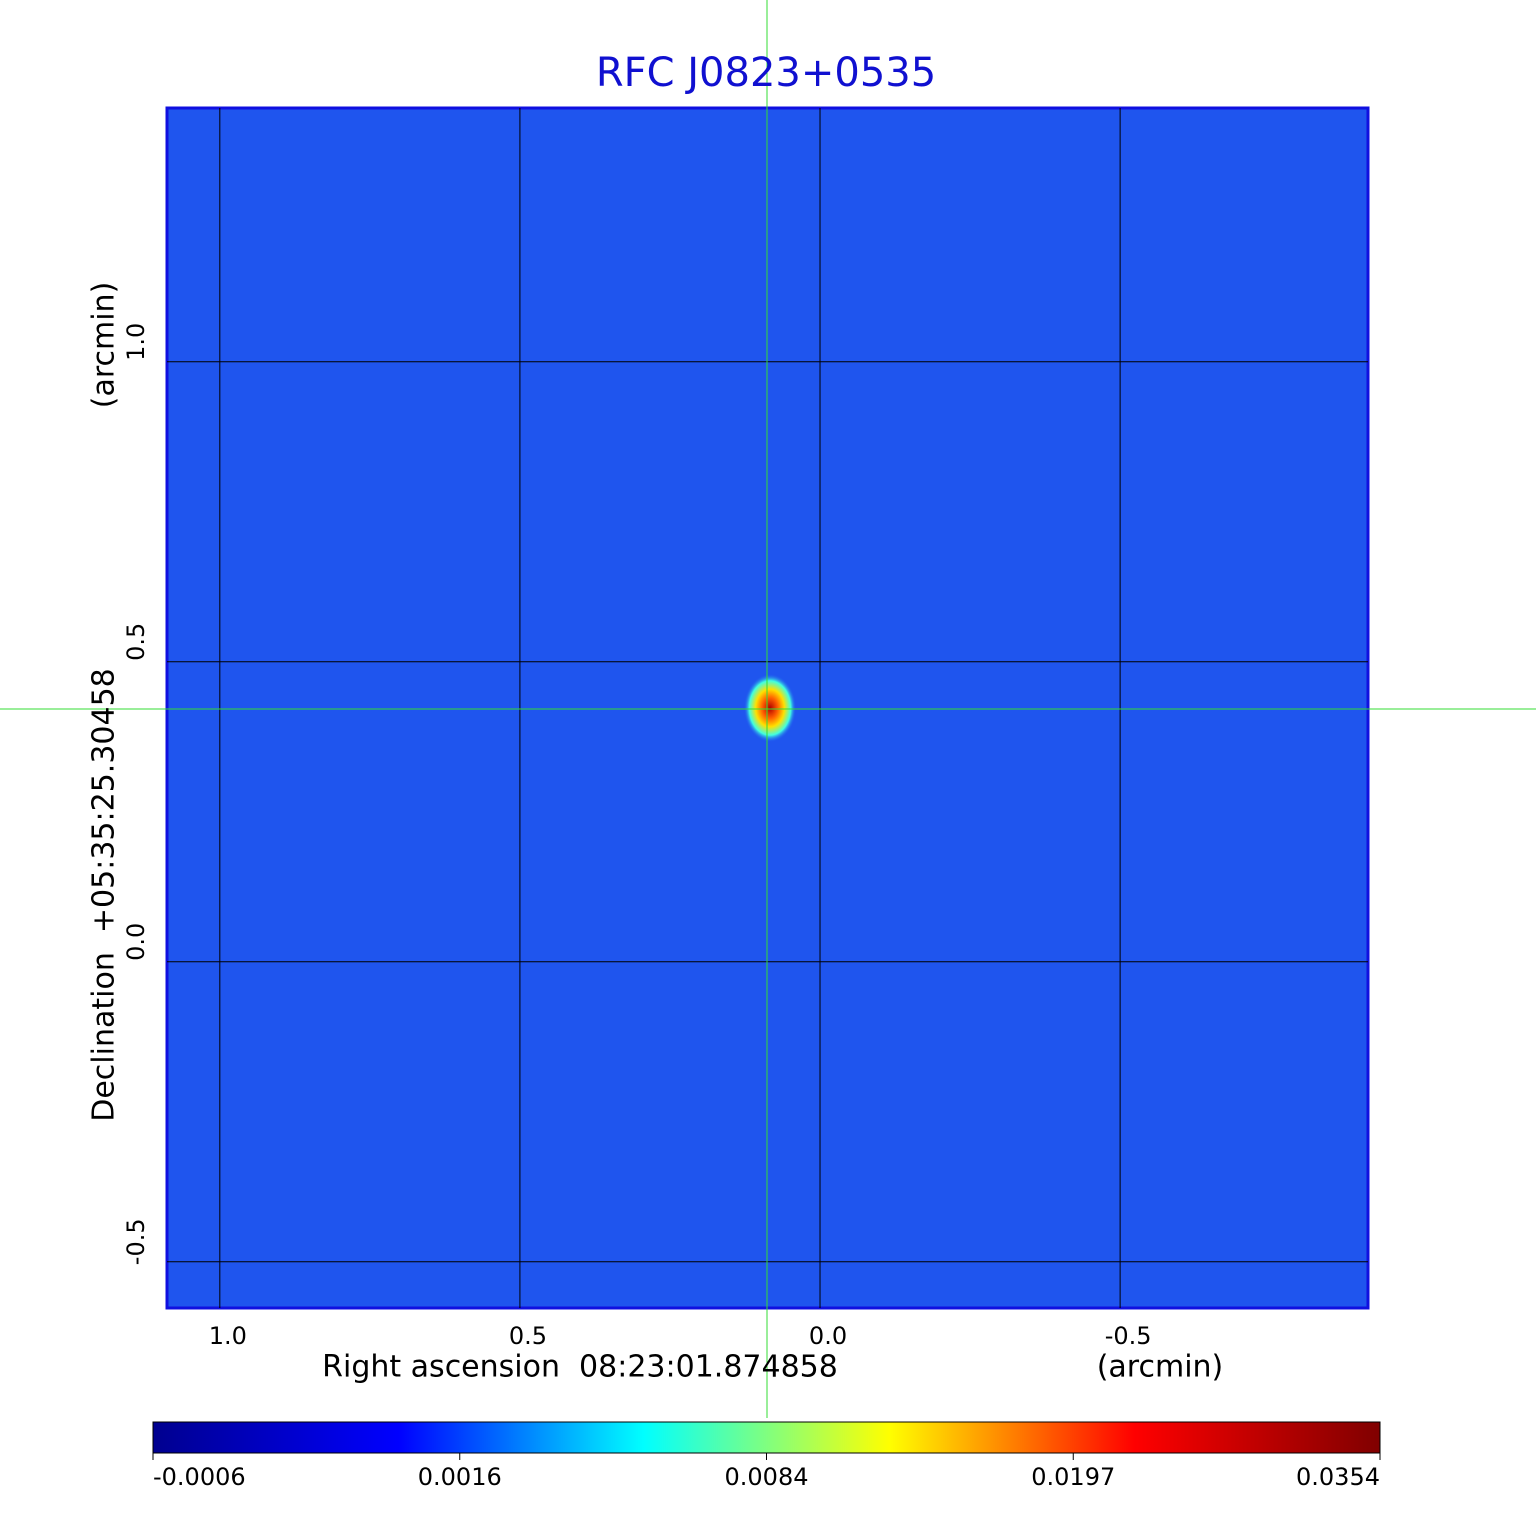 This screenshot has width=1536, height=1515. What do you see at coordinates (766, 73) in the screenshot?
I see `chart-title: RFC J0823+0535` at bounding box center [766, 73].